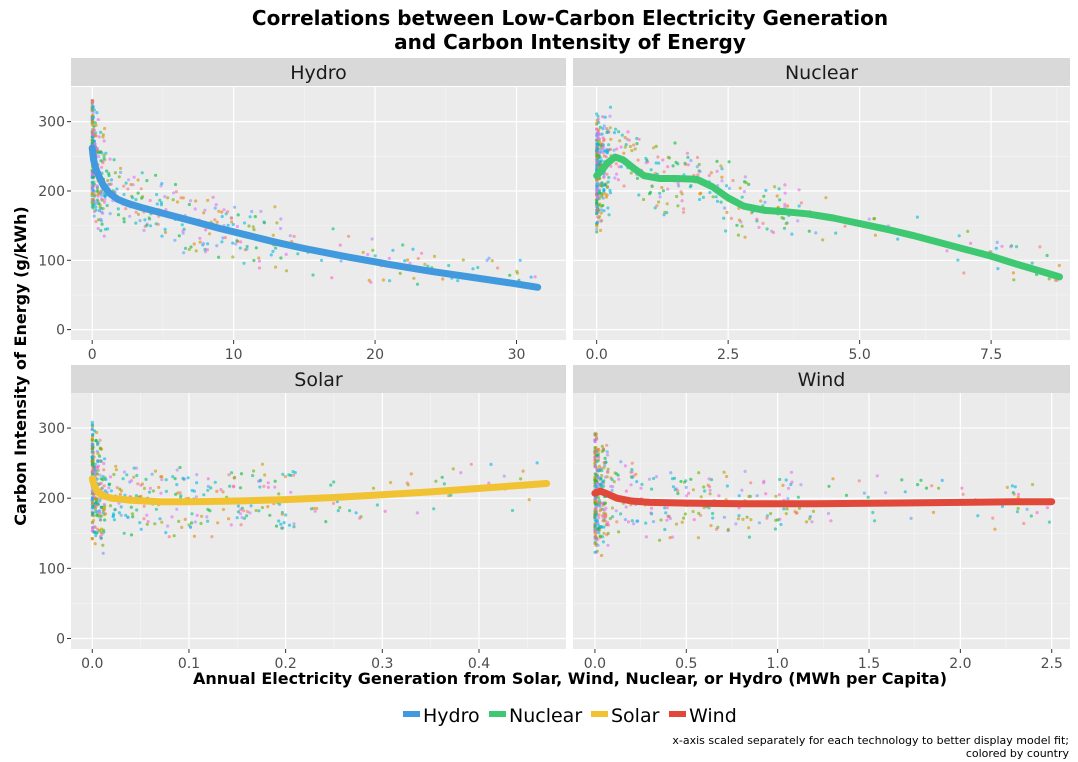  I want to click on facet-strip-label: Hydro, so click(318, 73).